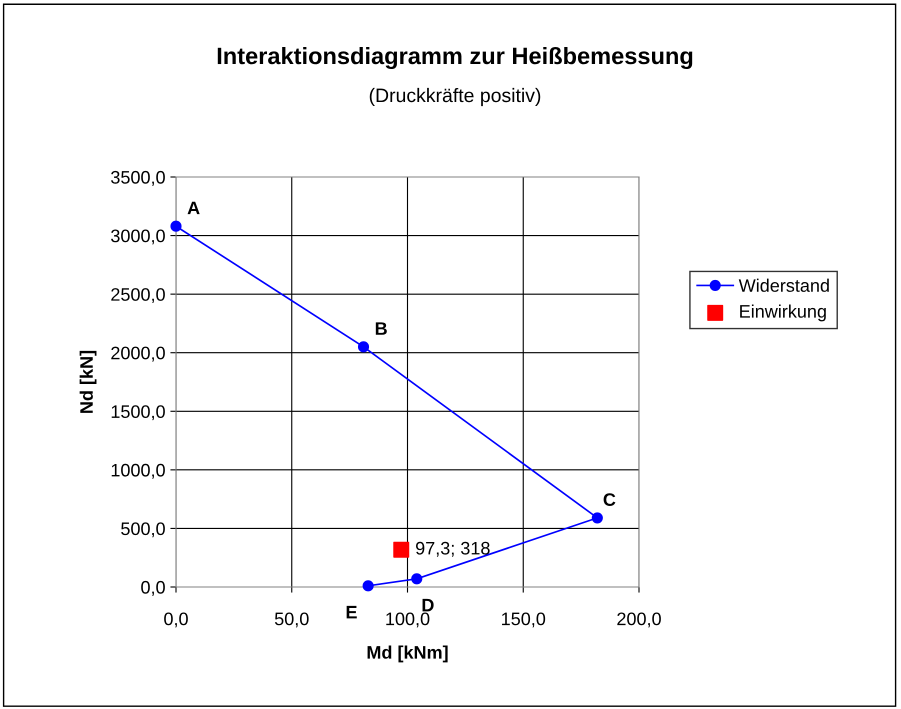 The image size is (901, 709). I want to click on y-tick-label: 3000,0, so click(138, 237).